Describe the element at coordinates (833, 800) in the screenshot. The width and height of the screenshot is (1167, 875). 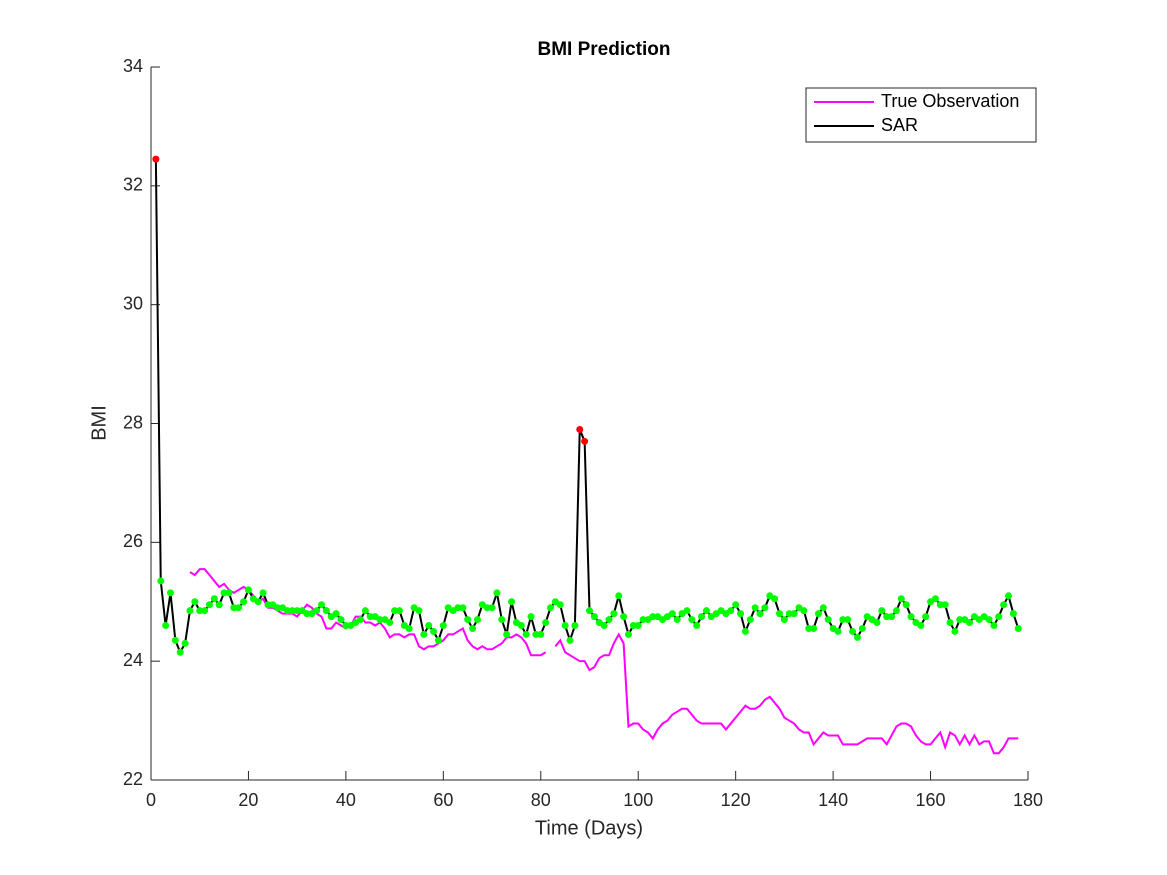
I see `x-tick-label: 140` at that location.